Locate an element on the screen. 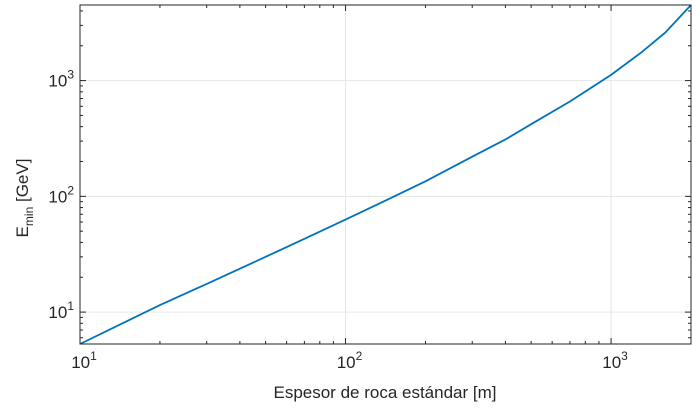 The image size is (692, 410). x-tick-label: 10³ is located at coordinates (615, 360).